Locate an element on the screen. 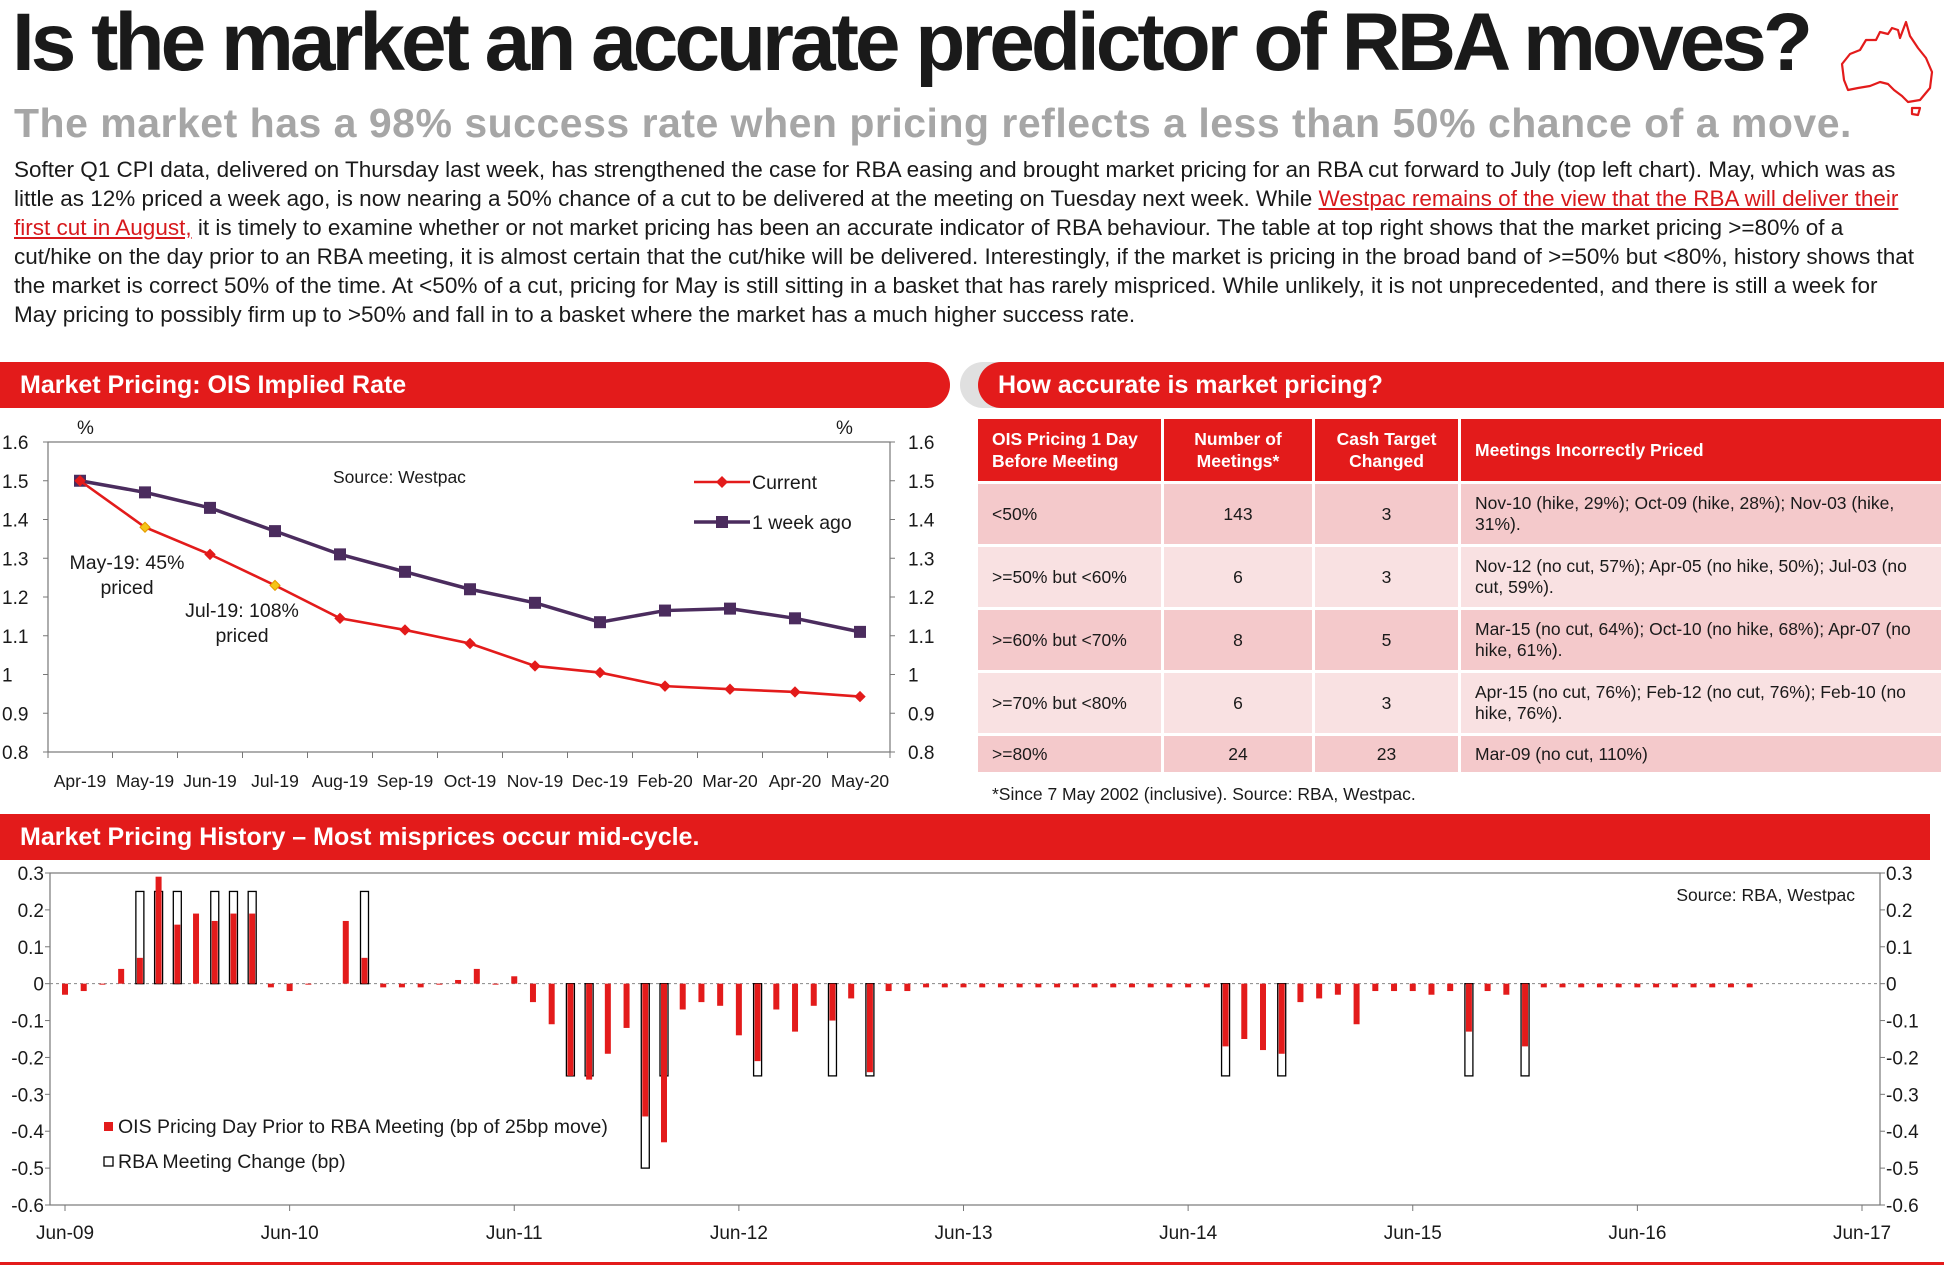  legend-label-rba: RBA Meeting Change (bp) is located at coordinates (232, 1162).